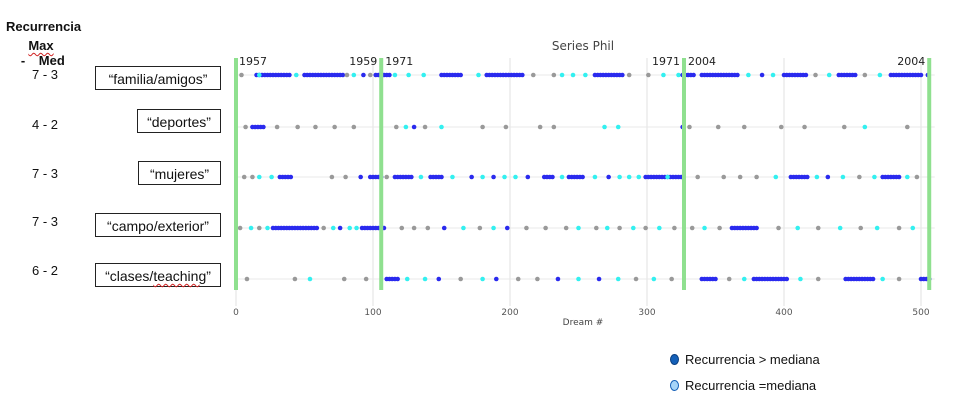 The image size is (954, 417). What do you see at coordinates (674, 359) in the screenshot?
I see `legend-swatch-above` at bounding box center [674, 359].